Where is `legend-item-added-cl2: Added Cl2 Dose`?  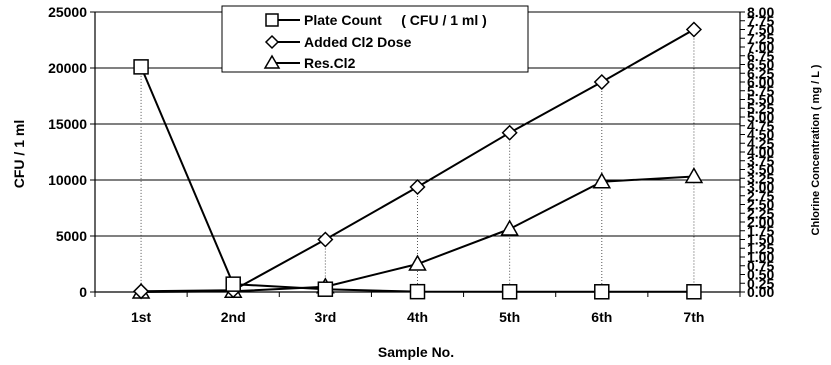
legend-item-added-cl2: Added Cl2 Dose is located at coordinates (338, 42).